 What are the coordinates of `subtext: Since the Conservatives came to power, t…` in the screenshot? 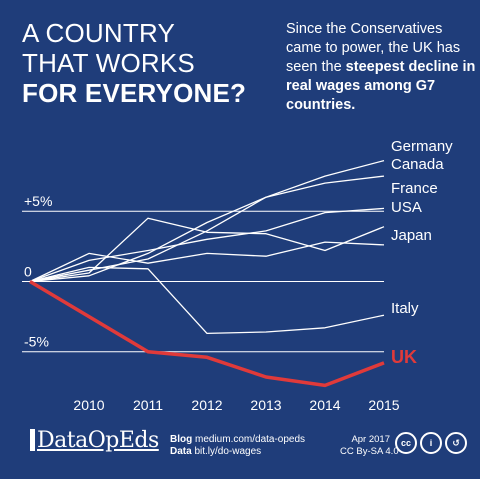 It's located at (381, 67).